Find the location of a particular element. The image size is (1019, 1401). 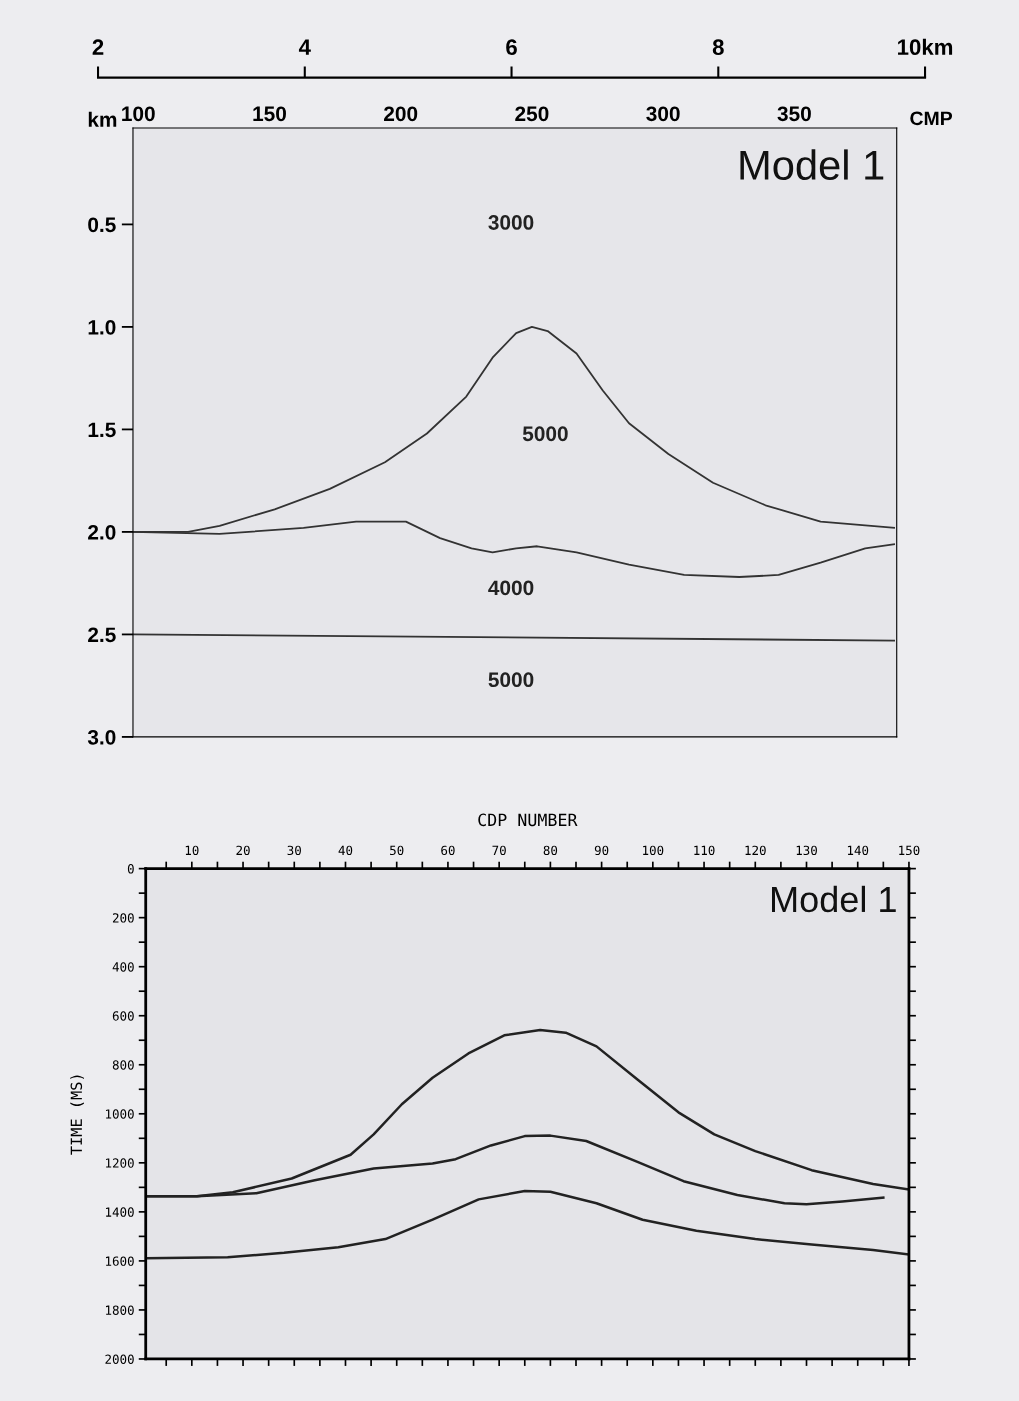

x-tick-label: 70 is located at coordinates (499, 850).